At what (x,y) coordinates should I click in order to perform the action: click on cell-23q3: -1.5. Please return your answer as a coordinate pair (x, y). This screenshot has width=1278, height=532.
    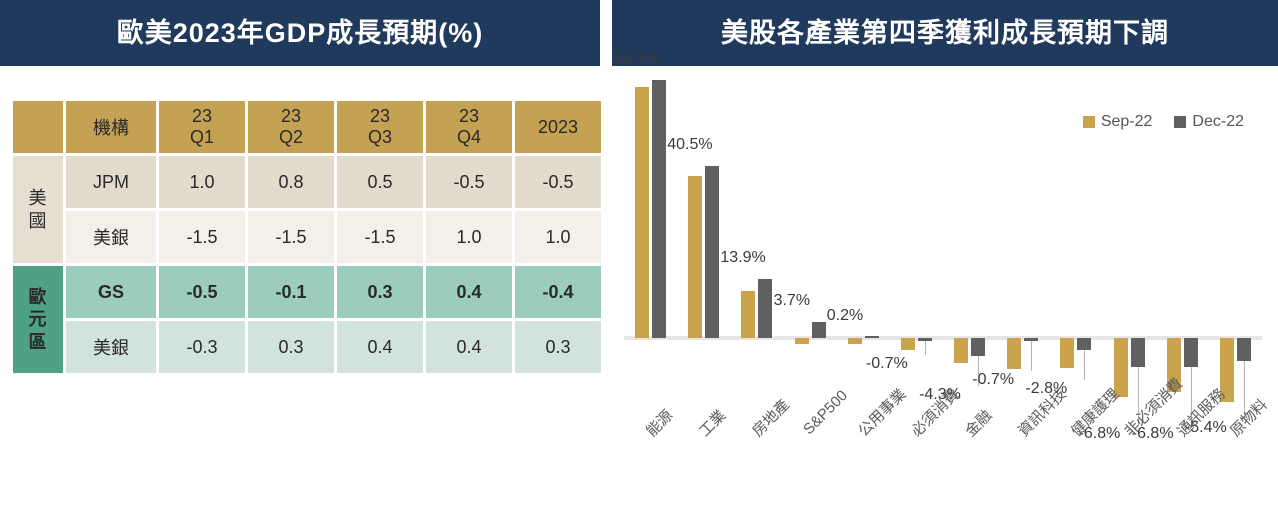
    Looking at the image, I should click on (380, 237).